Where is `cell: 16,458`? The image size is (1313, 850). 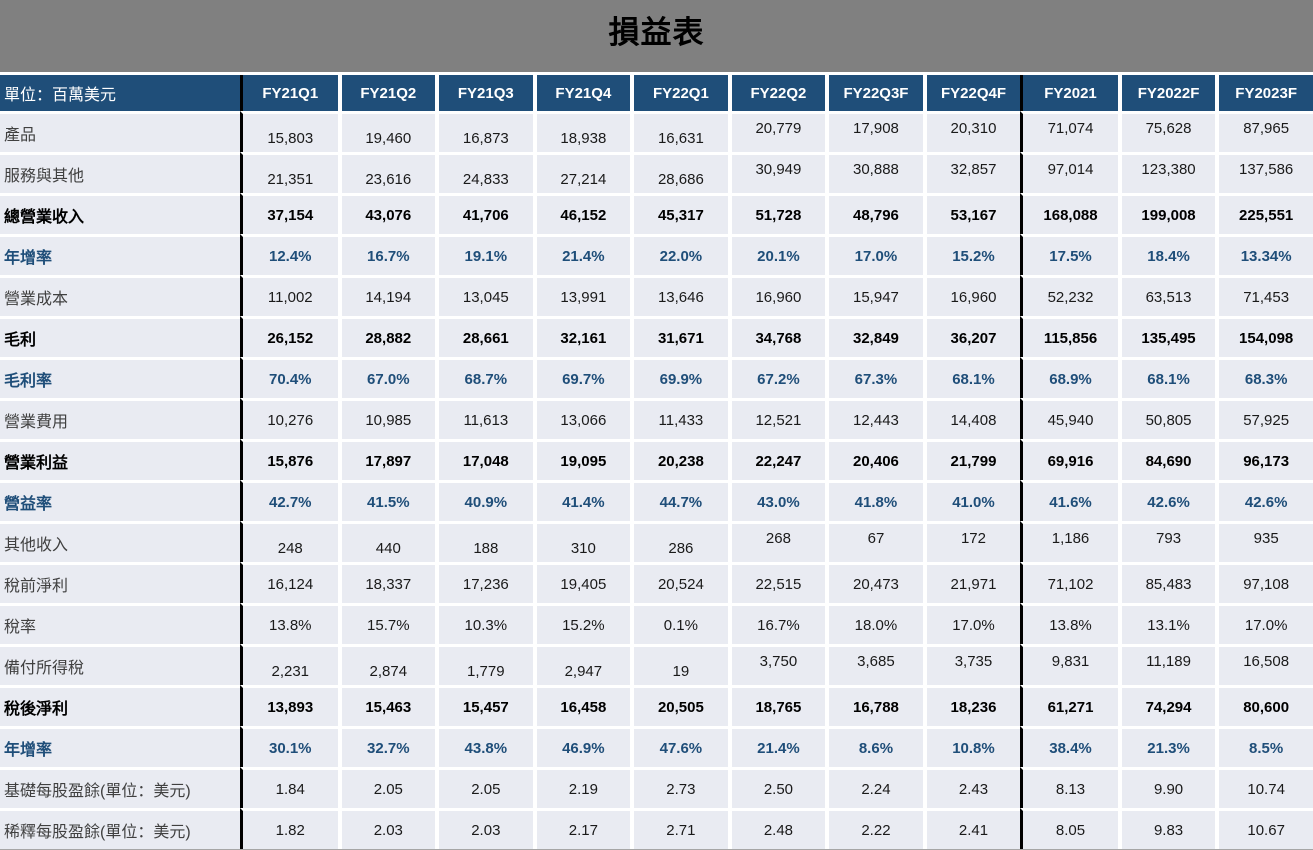 cell: 16,458 is located at coordinates (581, 705).